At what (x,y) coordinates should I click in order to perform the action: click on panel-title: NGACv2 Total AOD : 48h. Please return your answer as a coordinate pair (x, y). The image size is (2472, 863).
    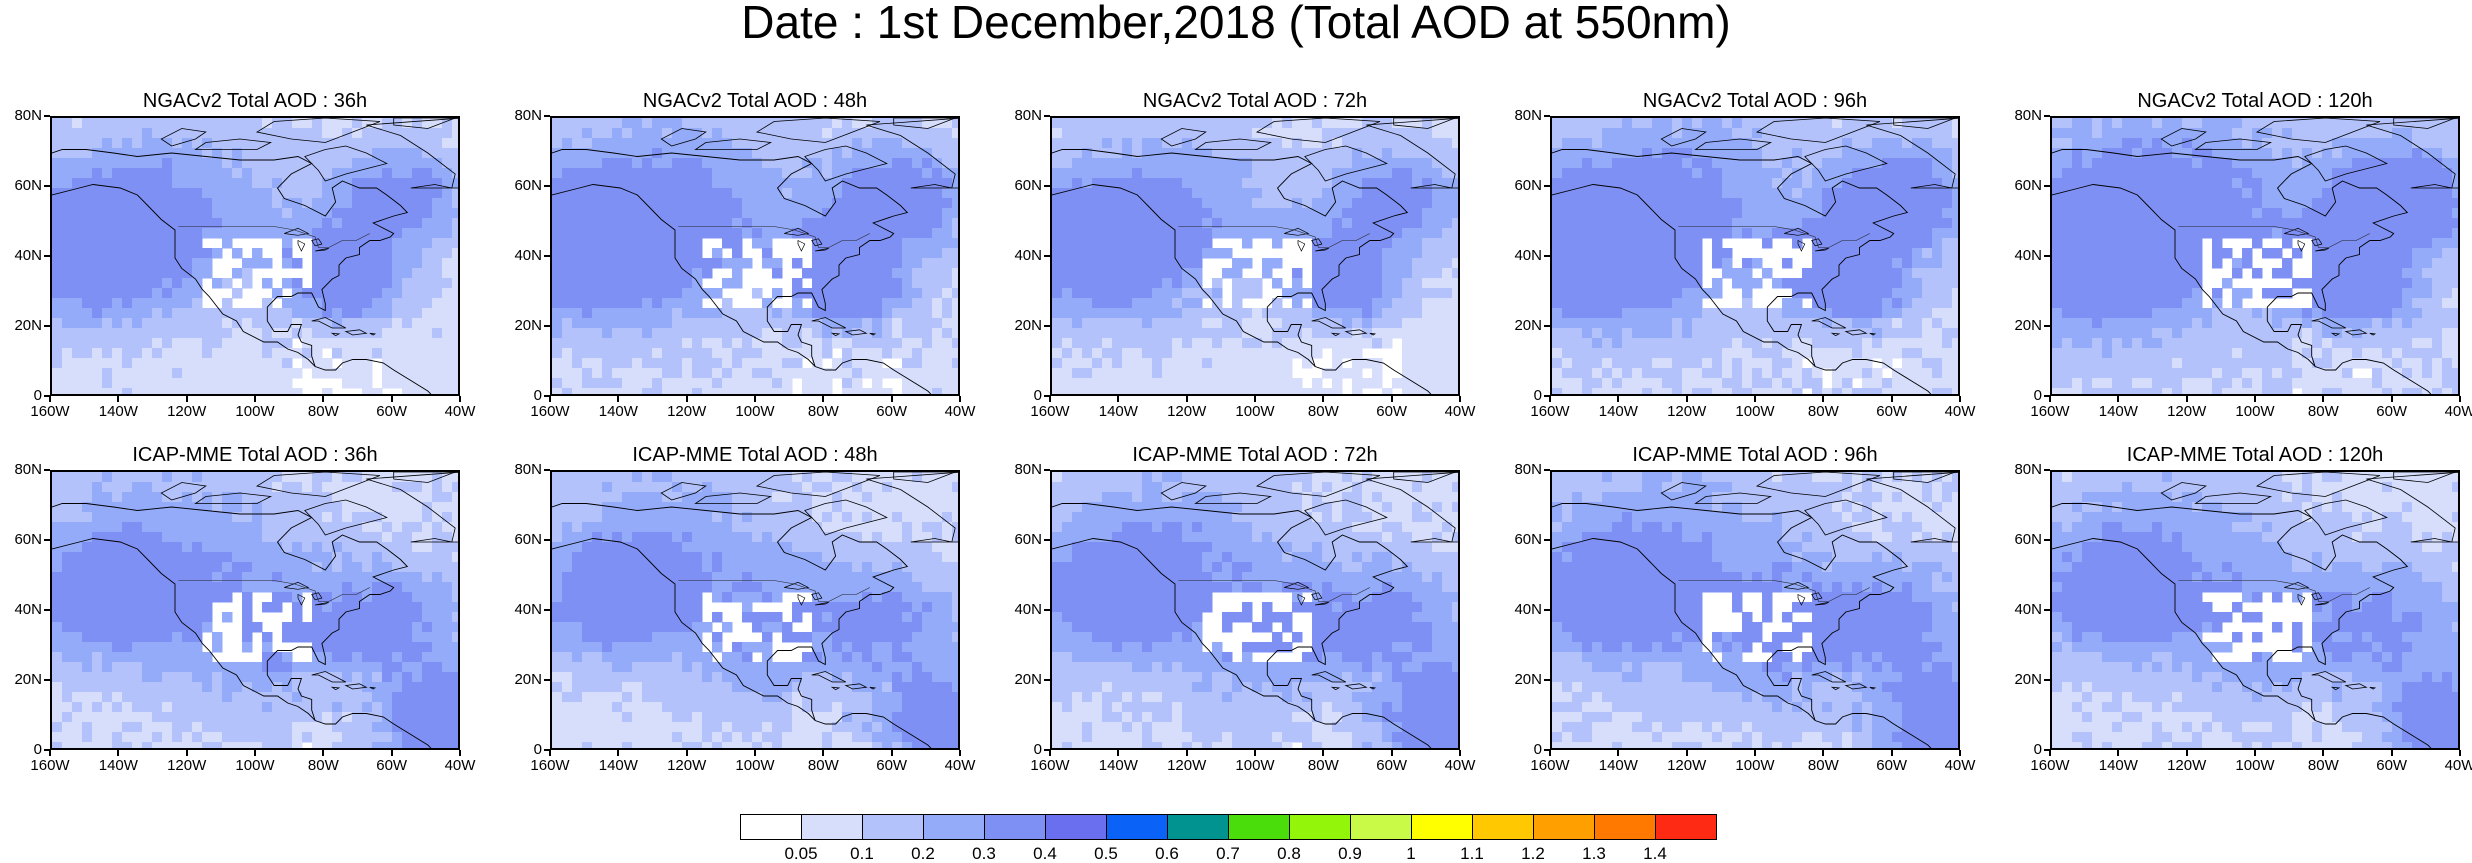
    Looking at the image, I should click on (755, 101).